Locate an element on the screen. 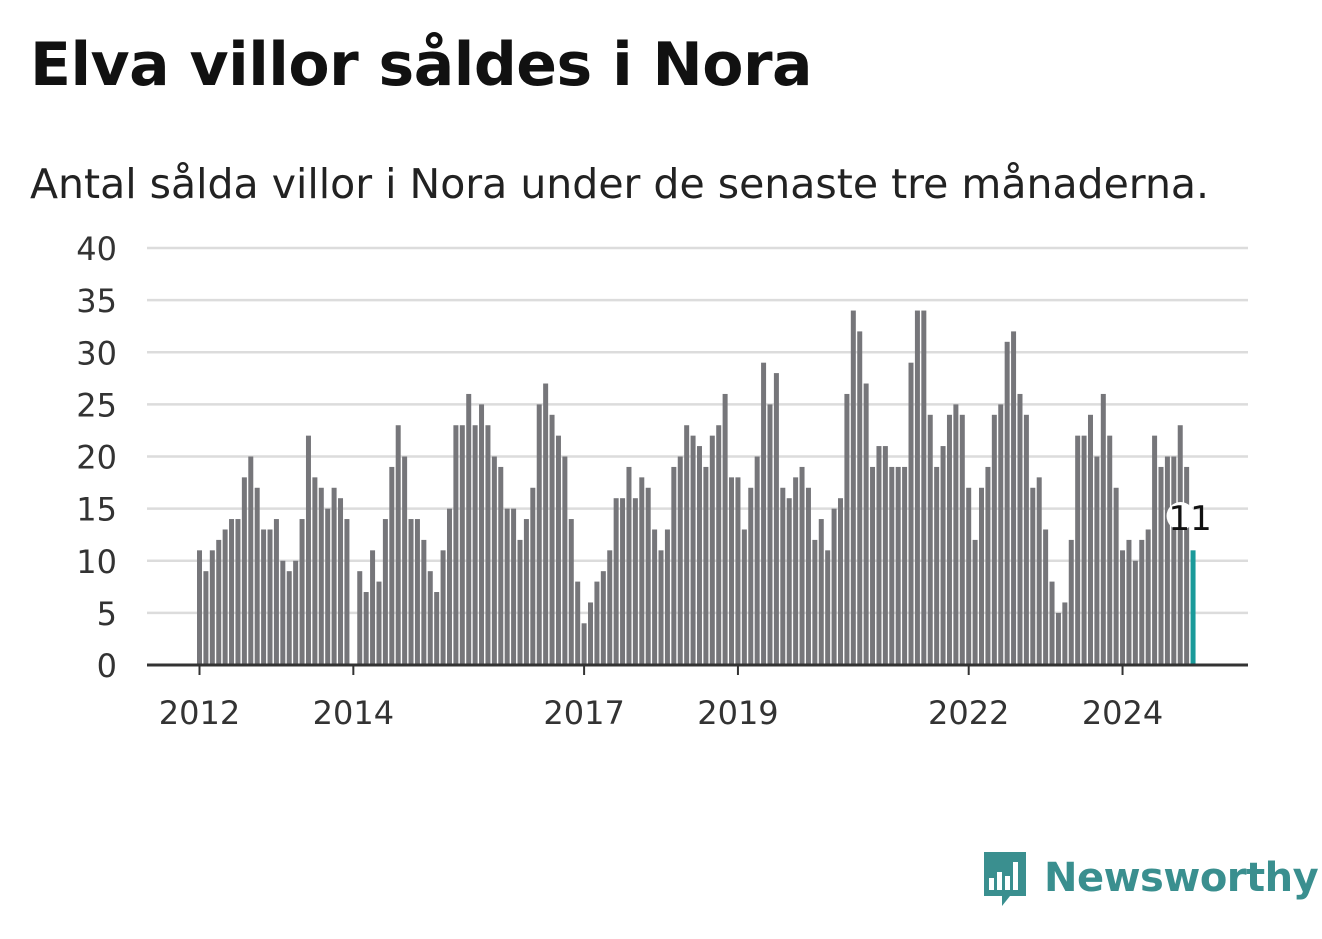 This screenshot has width=1322, height=939. annotation-marker is located at coordinates (1180, 516).